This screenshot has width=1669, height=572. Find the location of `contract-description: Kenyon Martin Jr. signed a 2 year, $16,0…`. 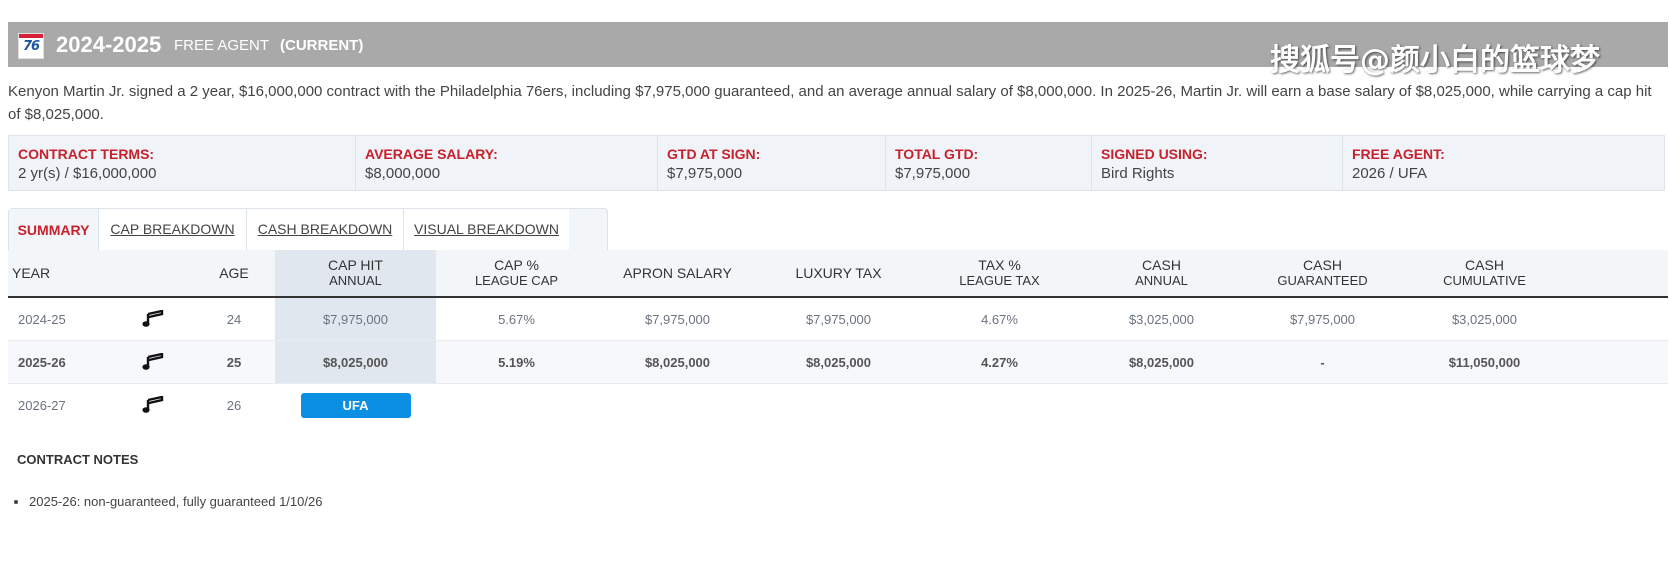

contract-description: Kenyon Martin Jr. signed a 2 year, $16,0… is located at coordinates (830, 103).